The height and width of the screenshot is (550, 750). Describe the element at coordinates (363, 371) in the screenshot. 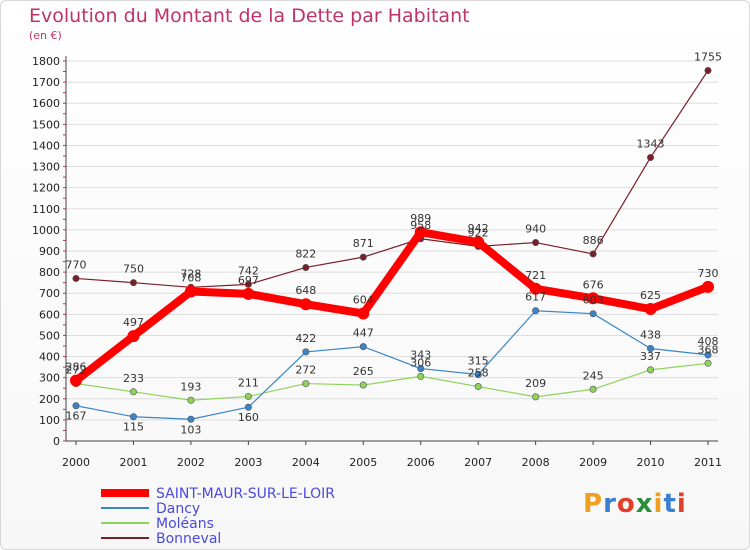

I see `data-label: 265` at that location.